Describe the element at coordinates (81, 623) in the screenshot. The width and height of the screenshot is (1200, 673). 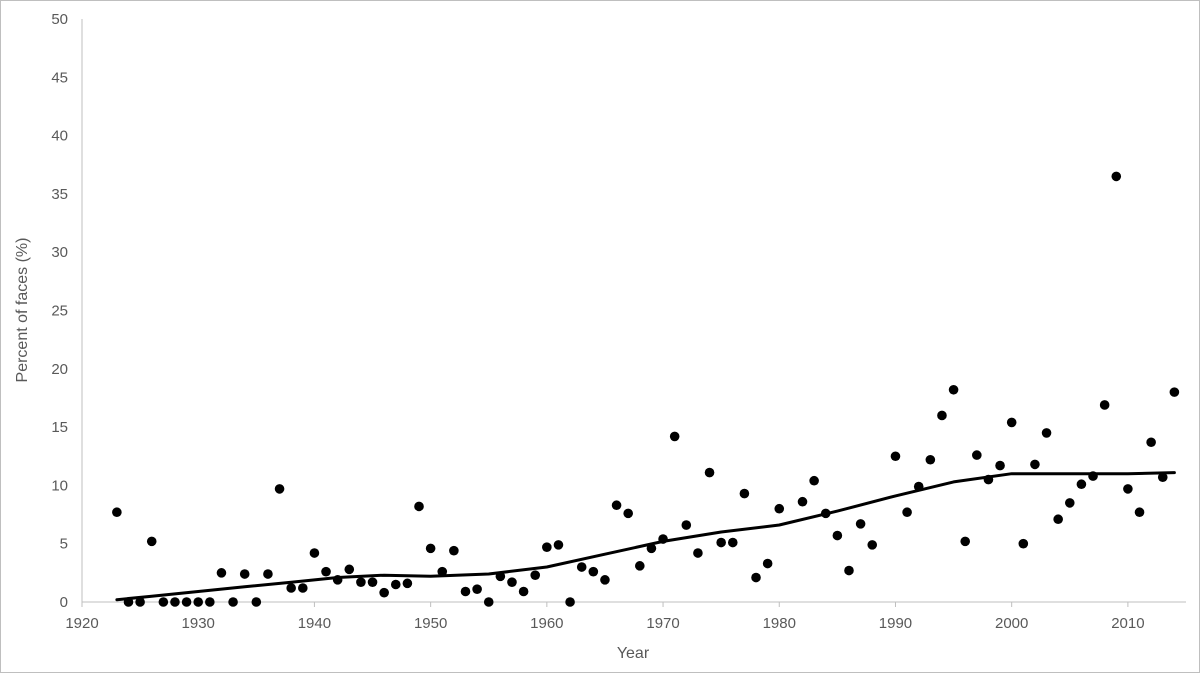
I see `x-tick-label: 1920` at that location.